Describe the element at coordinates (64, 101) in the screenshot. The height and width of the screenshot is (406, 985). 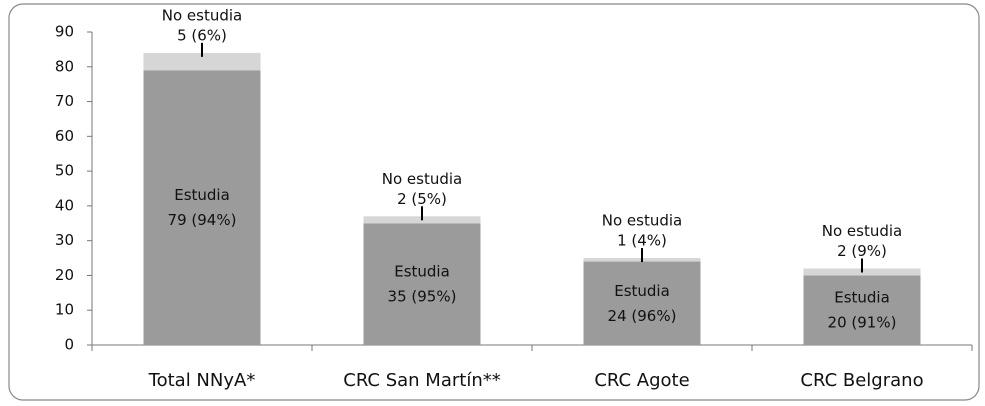
I see `y-tick-label: 70` at that location.